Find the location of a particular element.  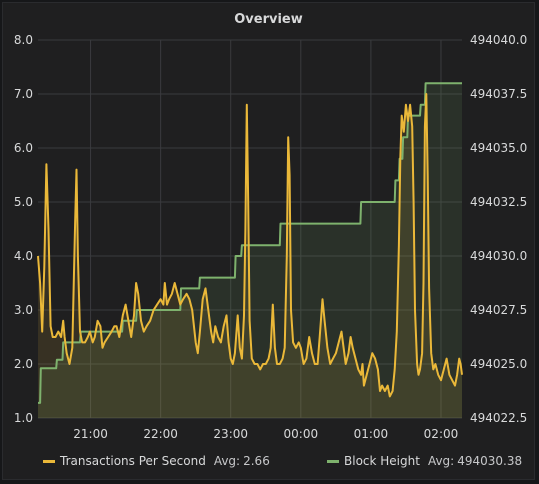

x-tick-label: 21:00 is located at coordinates (90, 434).